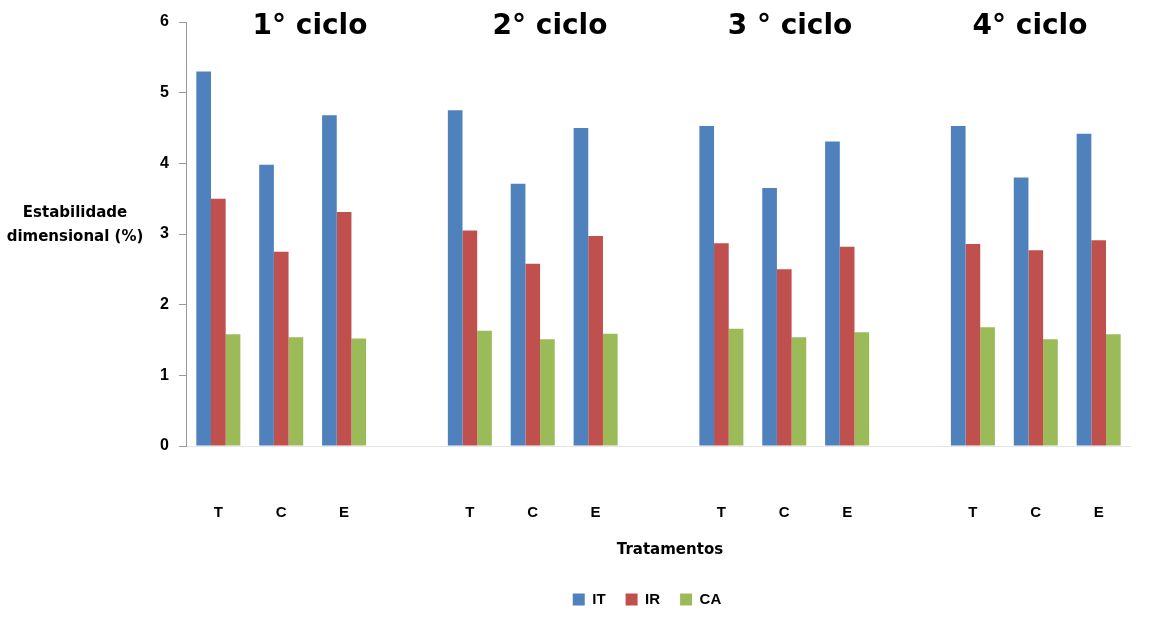  What do you see at coordinates (550, 24) in the screenshot?
I see `annotation: 2° ciclo` at bounding box center [550, 24].